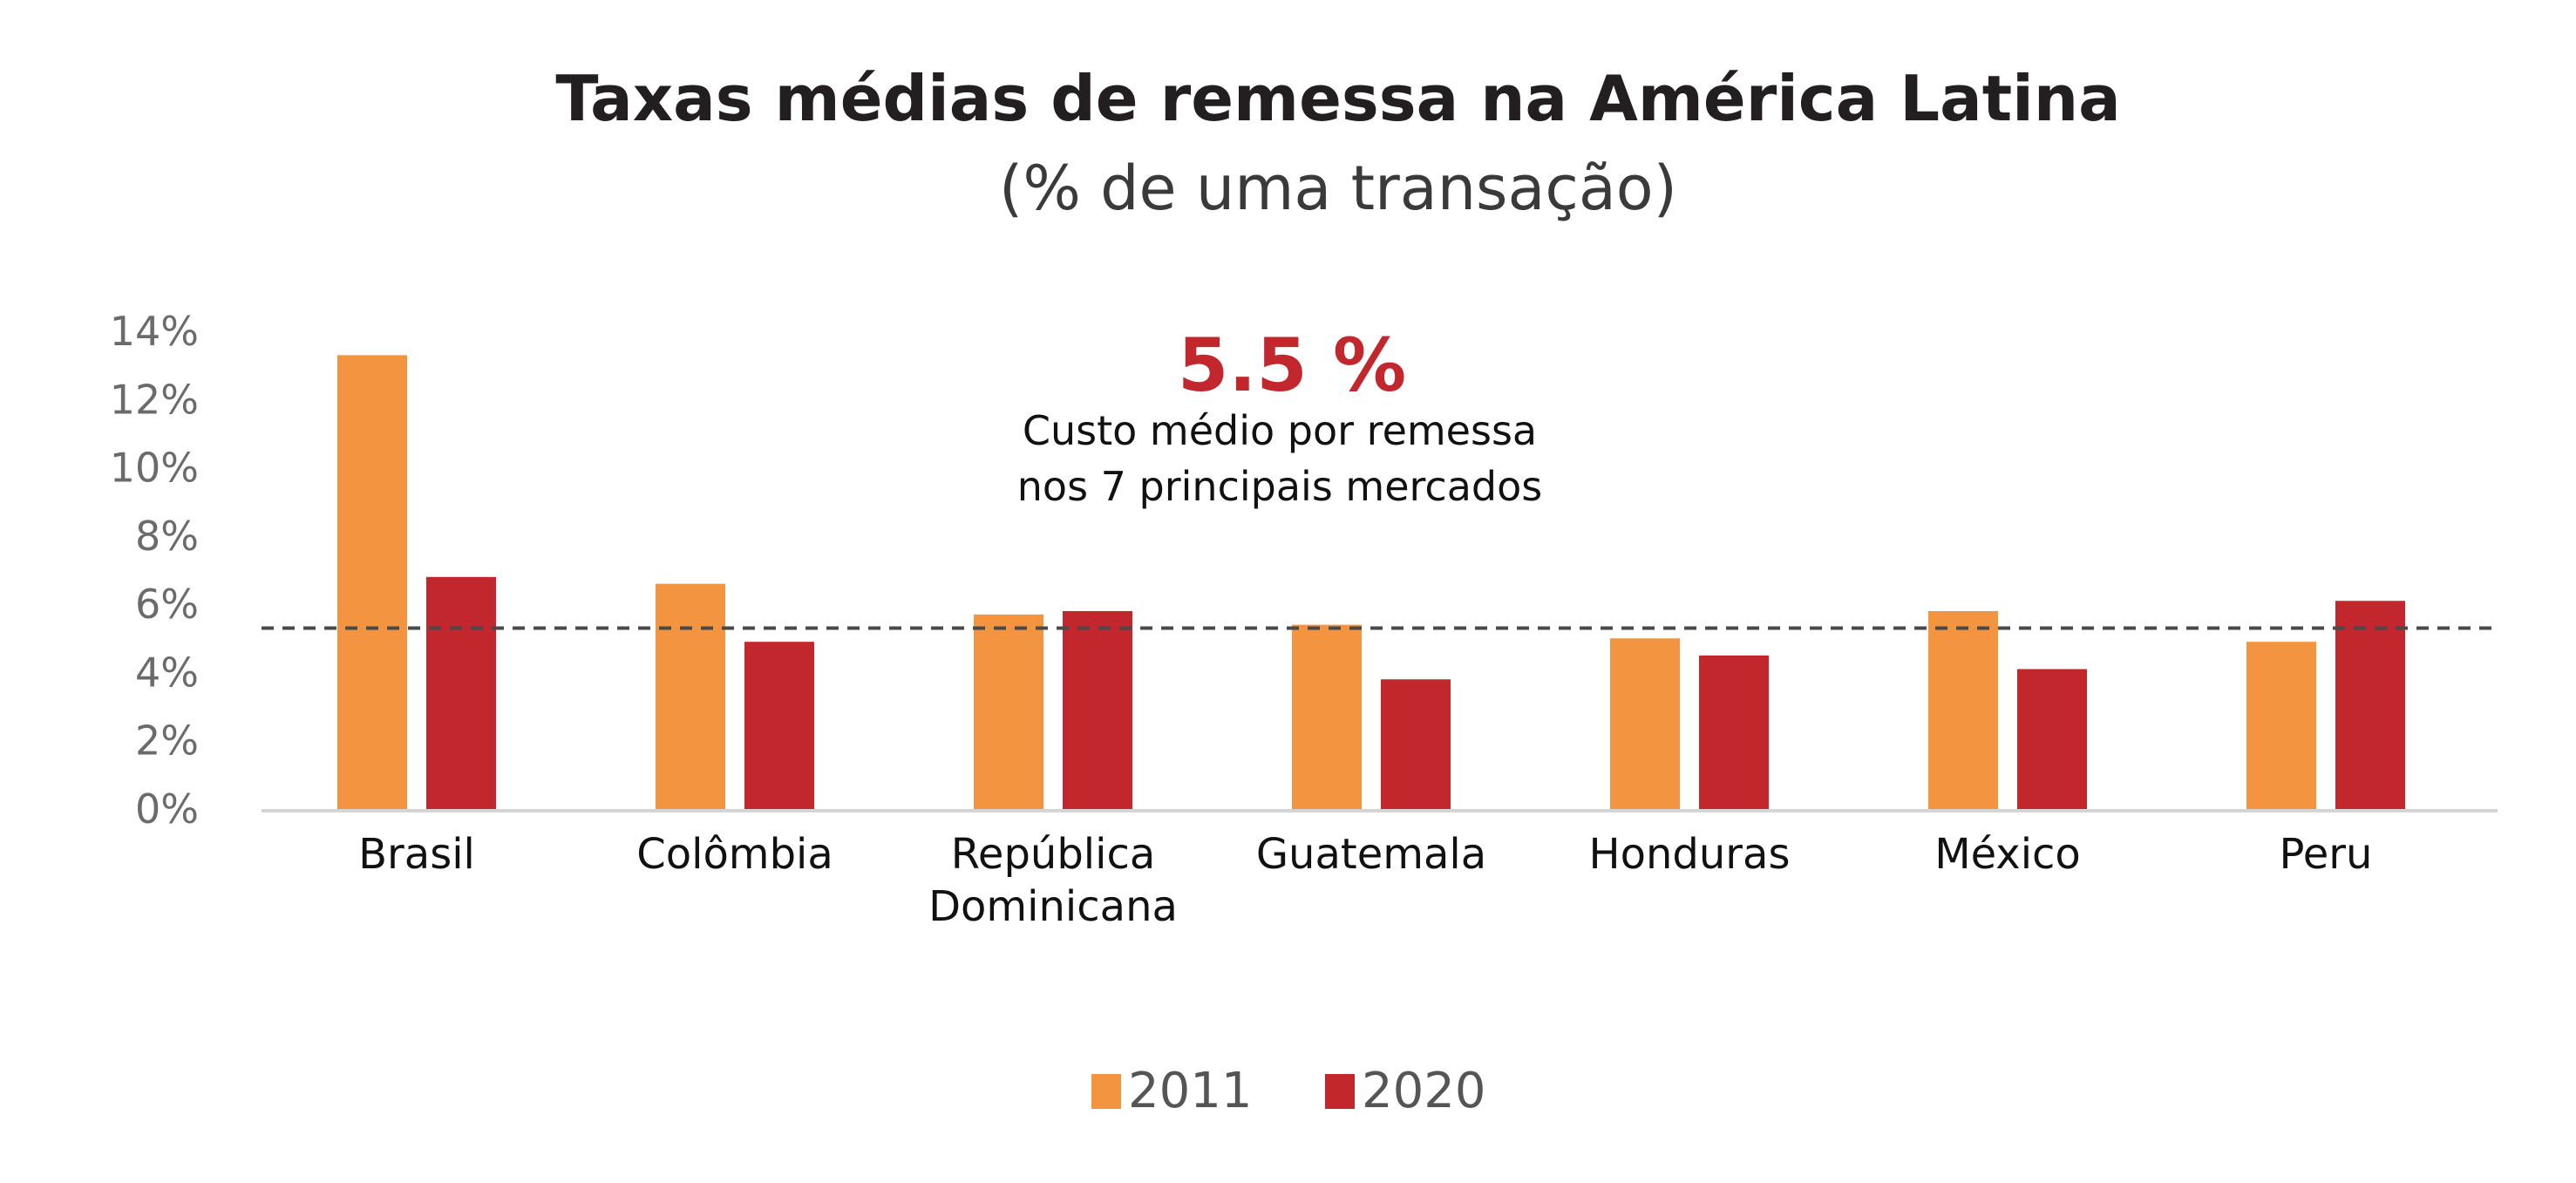 The width and height of the screenshot is (2576, 1183). I want to click on annotation-value: 5.5 %, so click(1292, 365).